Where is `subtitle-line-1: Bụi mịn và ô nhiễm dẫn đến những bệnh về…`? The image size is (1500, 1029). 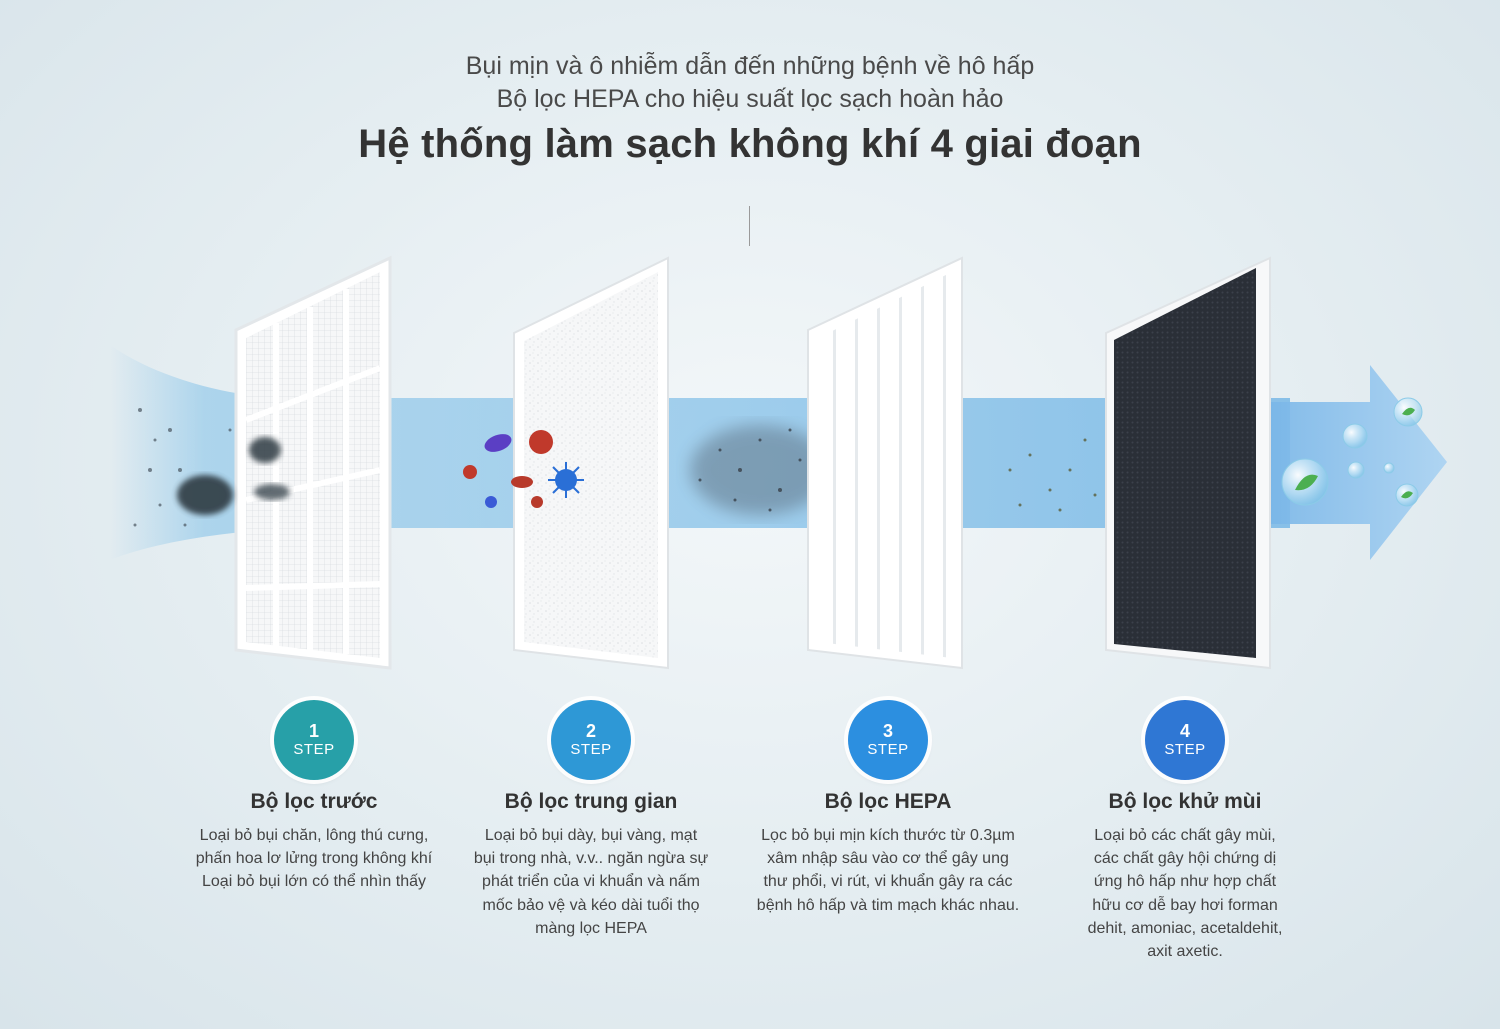
subtitle-line-1: Bụi mịn và ô nhiễm dẫn đến những bệnh về… is located at coordinates (750, 66).